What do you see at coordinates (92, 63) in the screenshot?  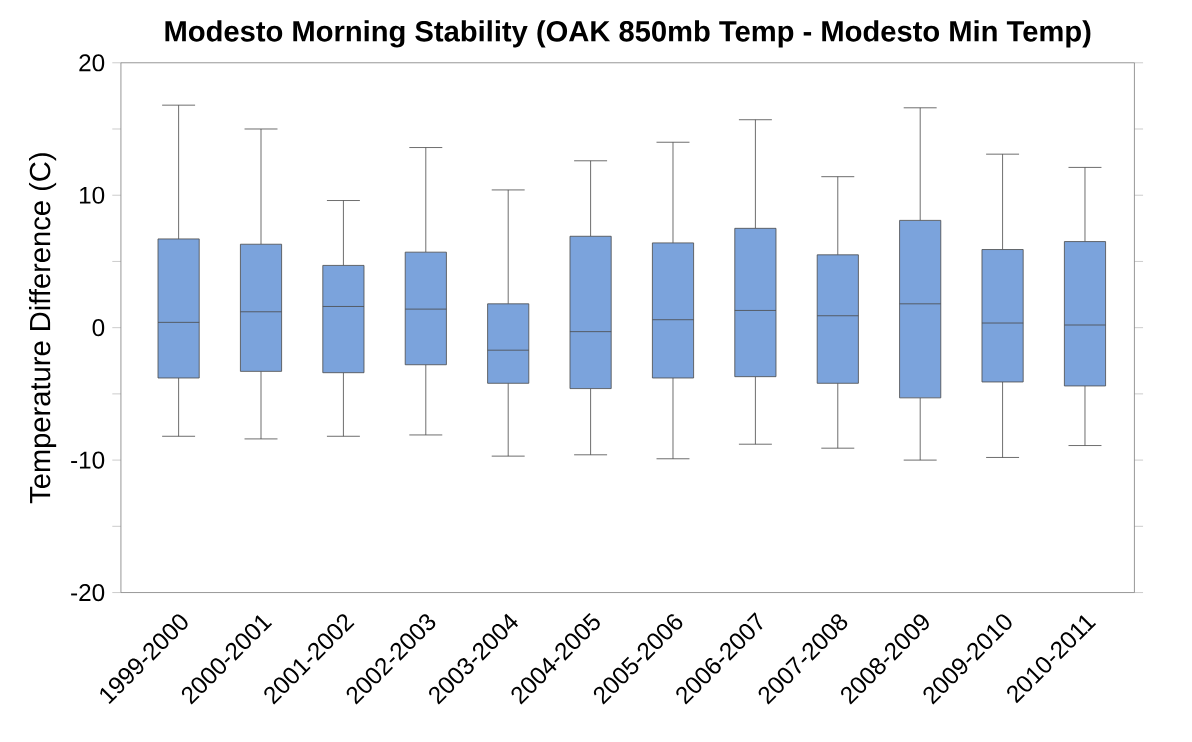 I see `y-tick-label: 20` at bounding box center [92, 63].